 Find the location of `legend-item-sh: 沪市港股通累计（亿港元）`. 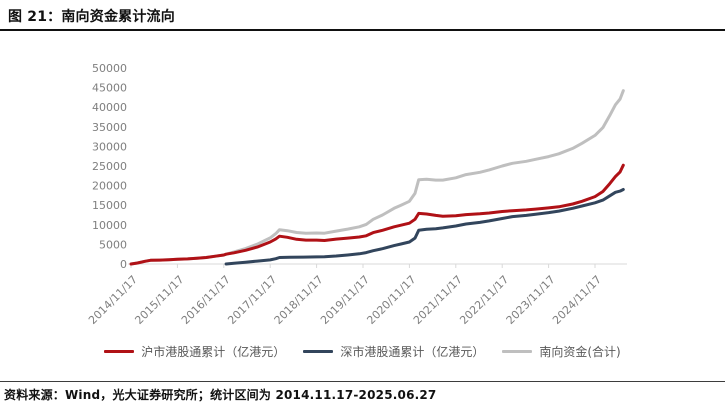

legend-item-sh: 沪市港股通累计（亿港元） is located at coordinates (194, 351).